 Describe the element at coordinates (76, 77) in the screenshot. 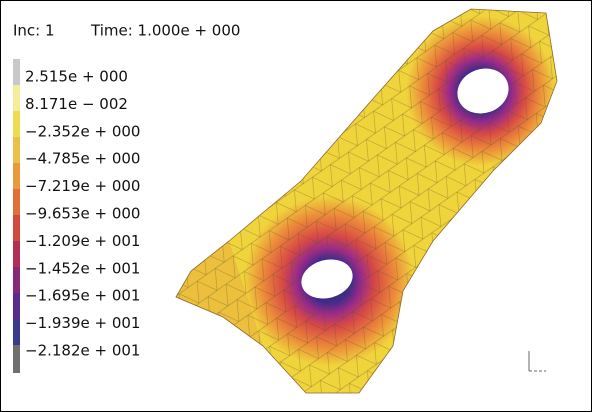

I see `legend-label: 2.515e + 000` at that location.